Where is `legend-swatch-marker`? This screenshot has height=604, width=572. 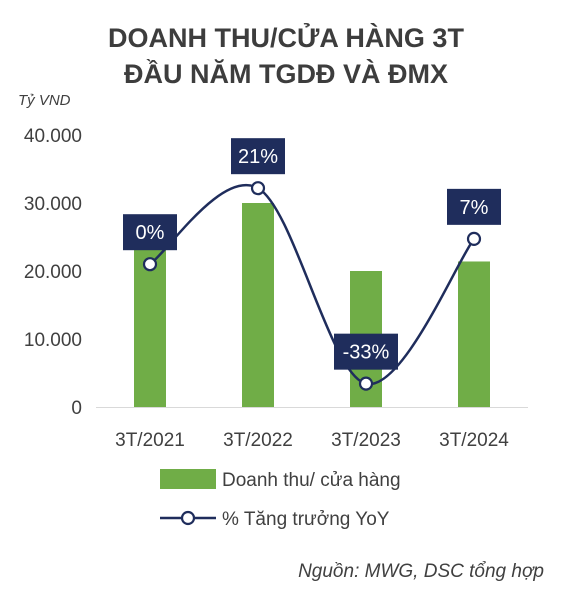
legend-swatch-marker is located at coordinates (188, 518).